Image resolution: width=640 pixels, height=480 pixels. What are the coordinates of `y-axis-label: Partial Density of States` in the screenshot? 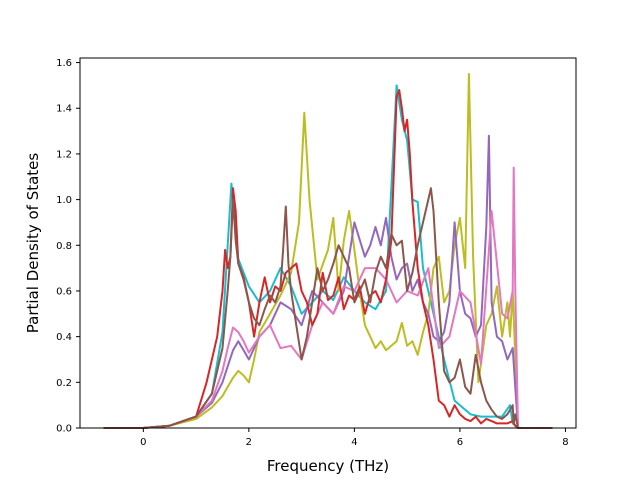 It's located at (33, 243).